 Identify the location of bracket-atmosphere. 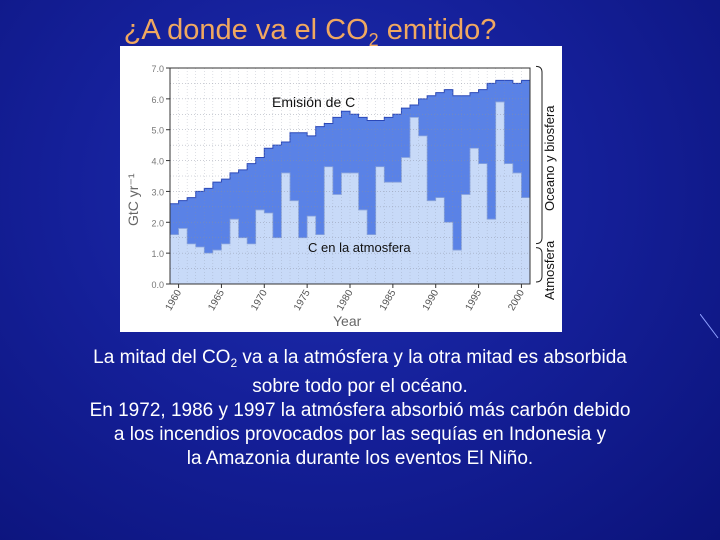
(539, 265).